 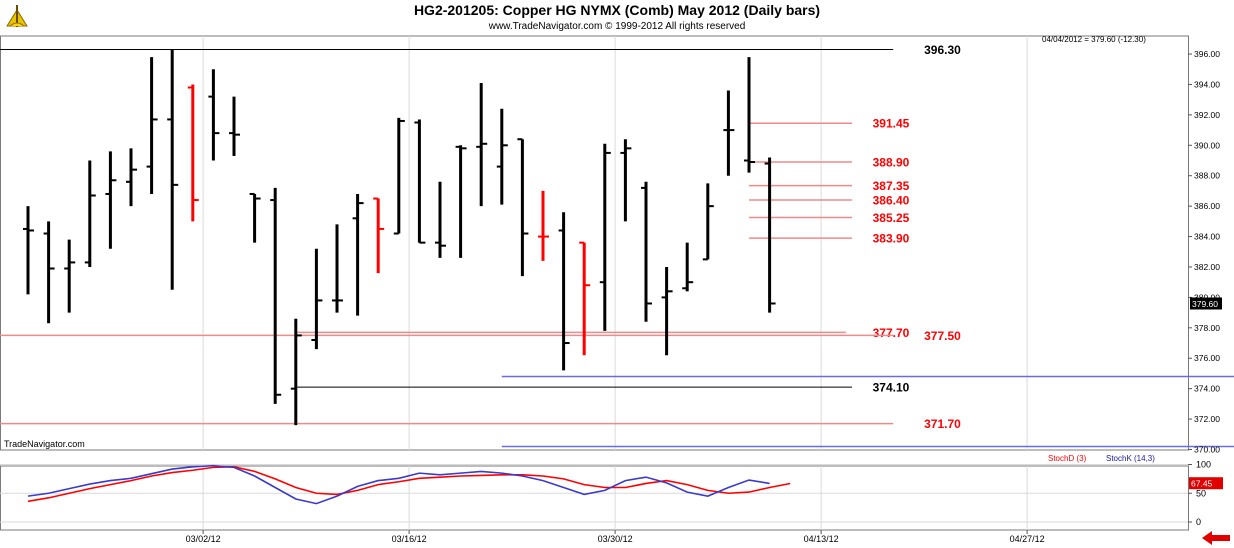 I want to click on last-price-label: 379.60, so click(x=1205, y=304).